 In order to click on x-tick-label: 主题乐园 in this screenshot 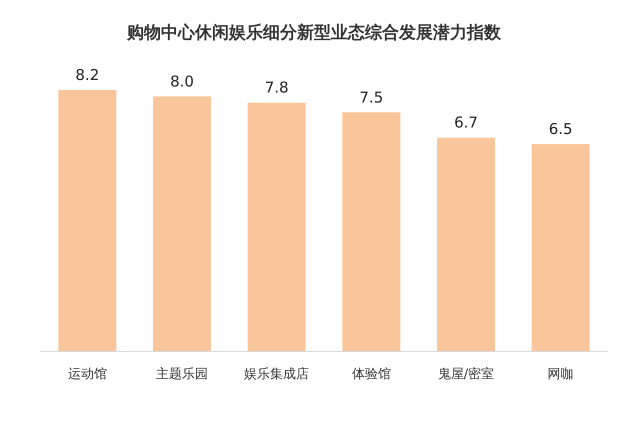, I will do `click(182, 374)`.